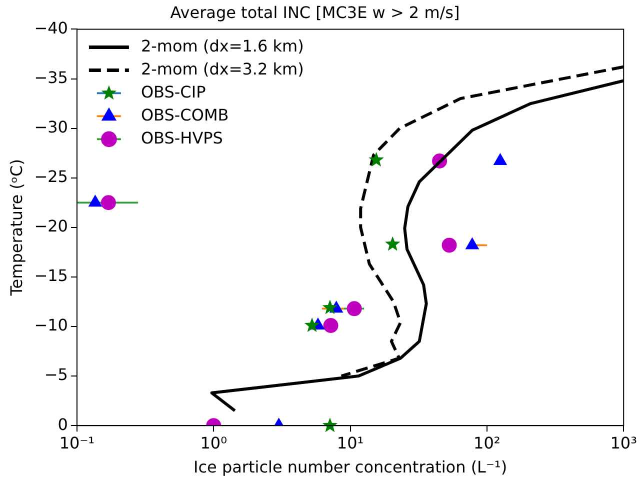 The width and height of the screenshot is (640, 486). What do you see at coordinates (487, 442) in the screenshot?
I see `x-tick-label: 10²` at bounding box center [487, 442].